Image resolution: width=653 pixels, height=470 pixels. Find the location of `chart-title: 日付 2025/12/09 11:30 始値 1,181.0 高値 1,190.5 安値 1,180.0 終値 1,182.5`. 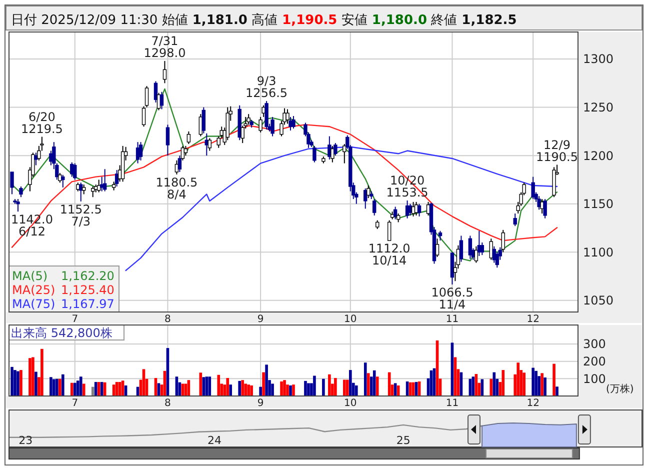

chart-title: 日付 2025/12/09 11:30 始値 1,181.0 高値 1,190.5 安値 1,180.0 終値 1,182.5 is located at coordinates (264, 20).